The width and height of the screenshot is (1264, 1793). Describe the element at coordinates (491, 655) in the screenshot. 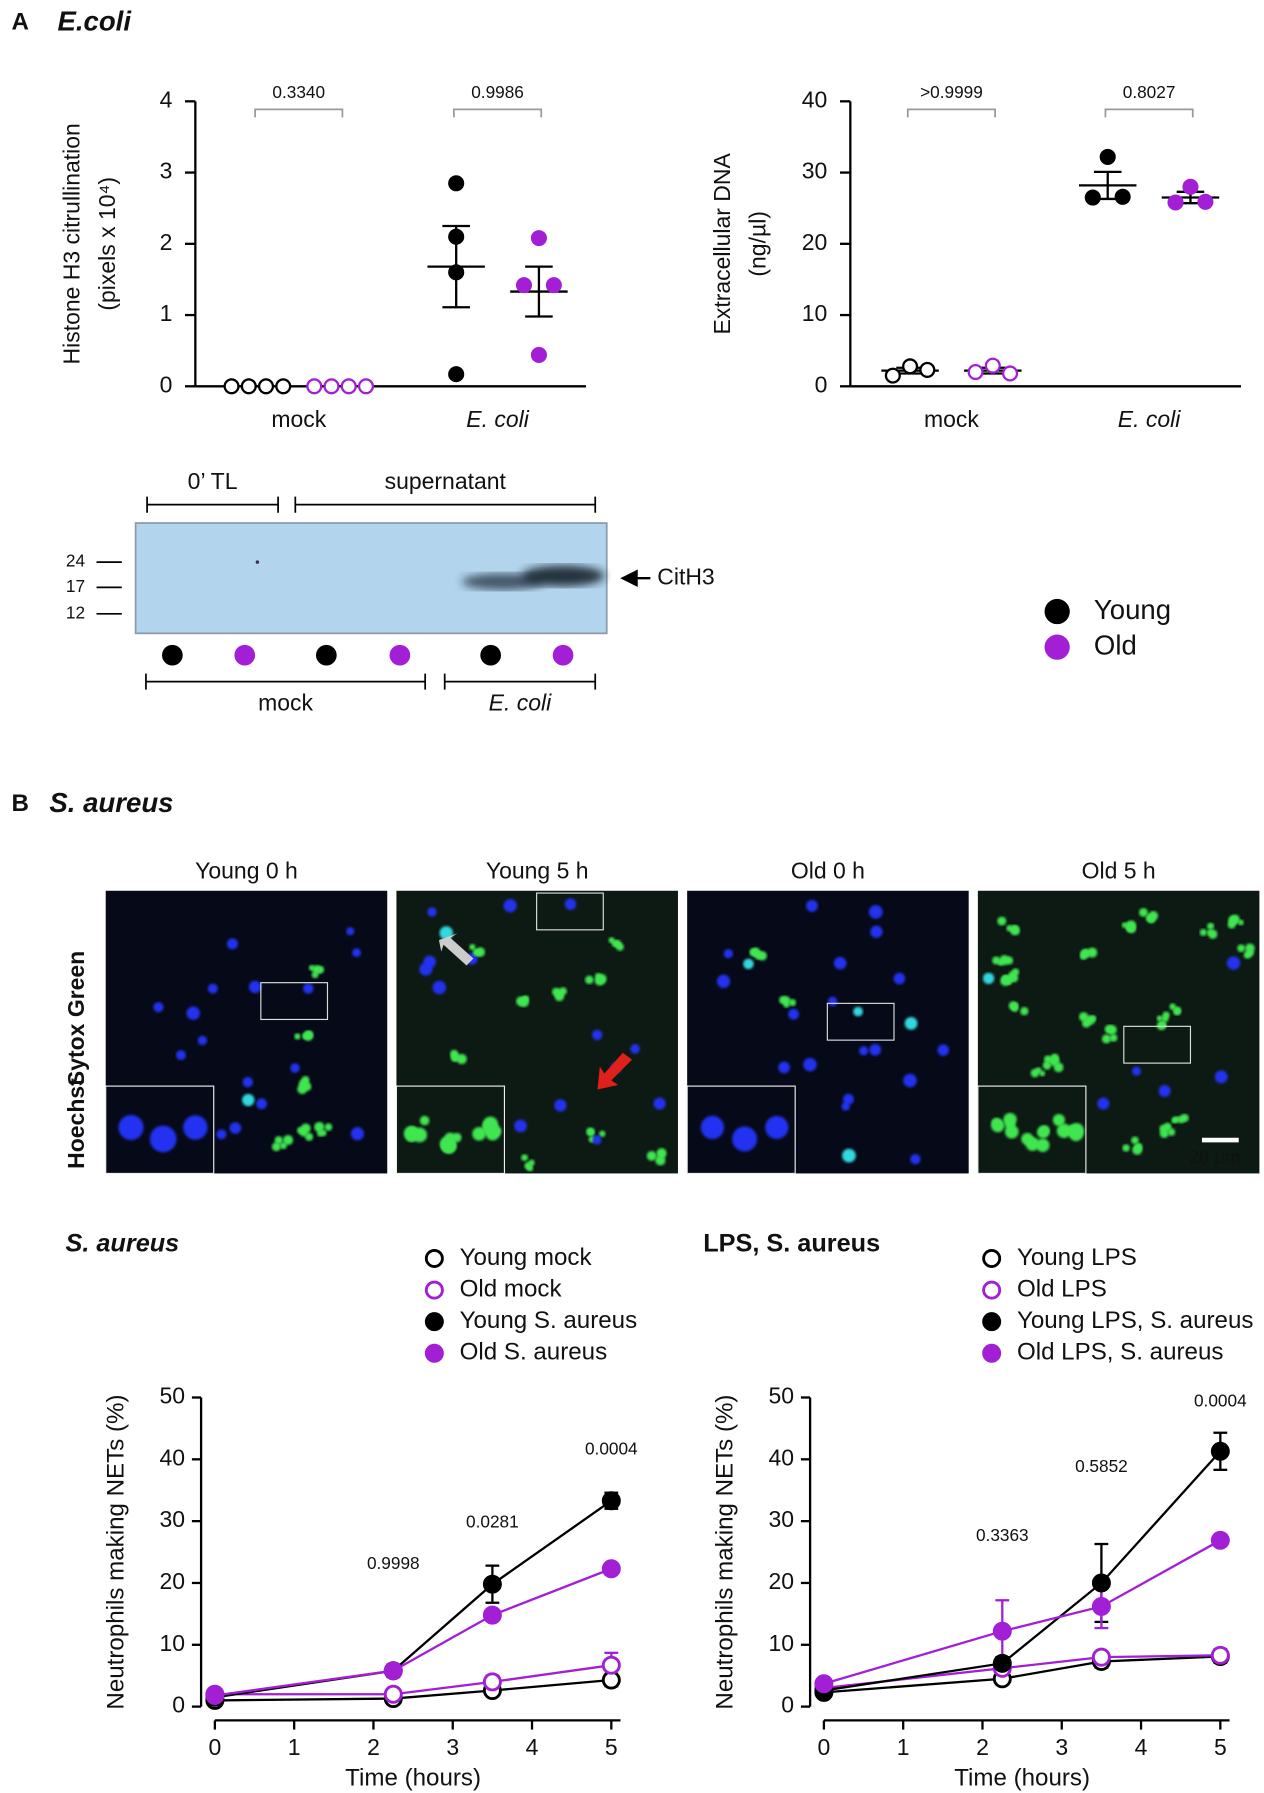

I see `lane-marker` at that location.